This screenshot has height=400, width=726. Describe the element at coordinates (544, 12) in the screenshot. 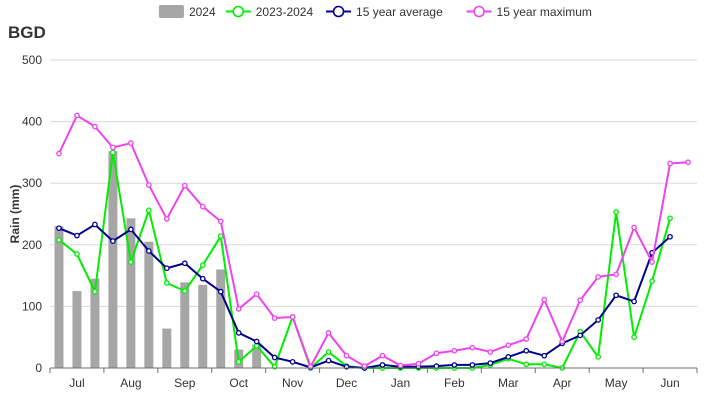

I see `legend-label-15-year-maximum: 15 year maximum` at that location.